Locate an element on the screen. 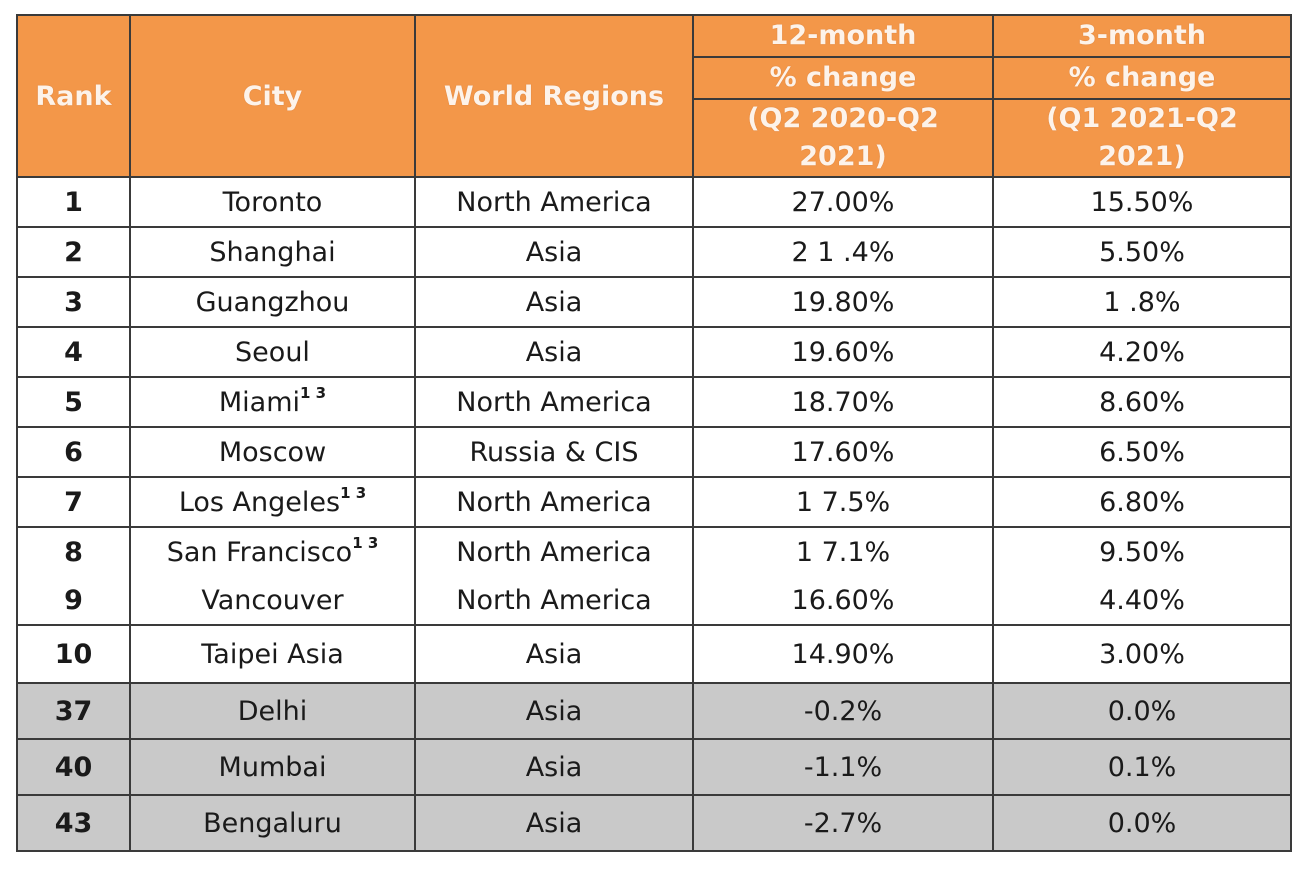  city-cell: Moscow is located at coordinates (272, 452).